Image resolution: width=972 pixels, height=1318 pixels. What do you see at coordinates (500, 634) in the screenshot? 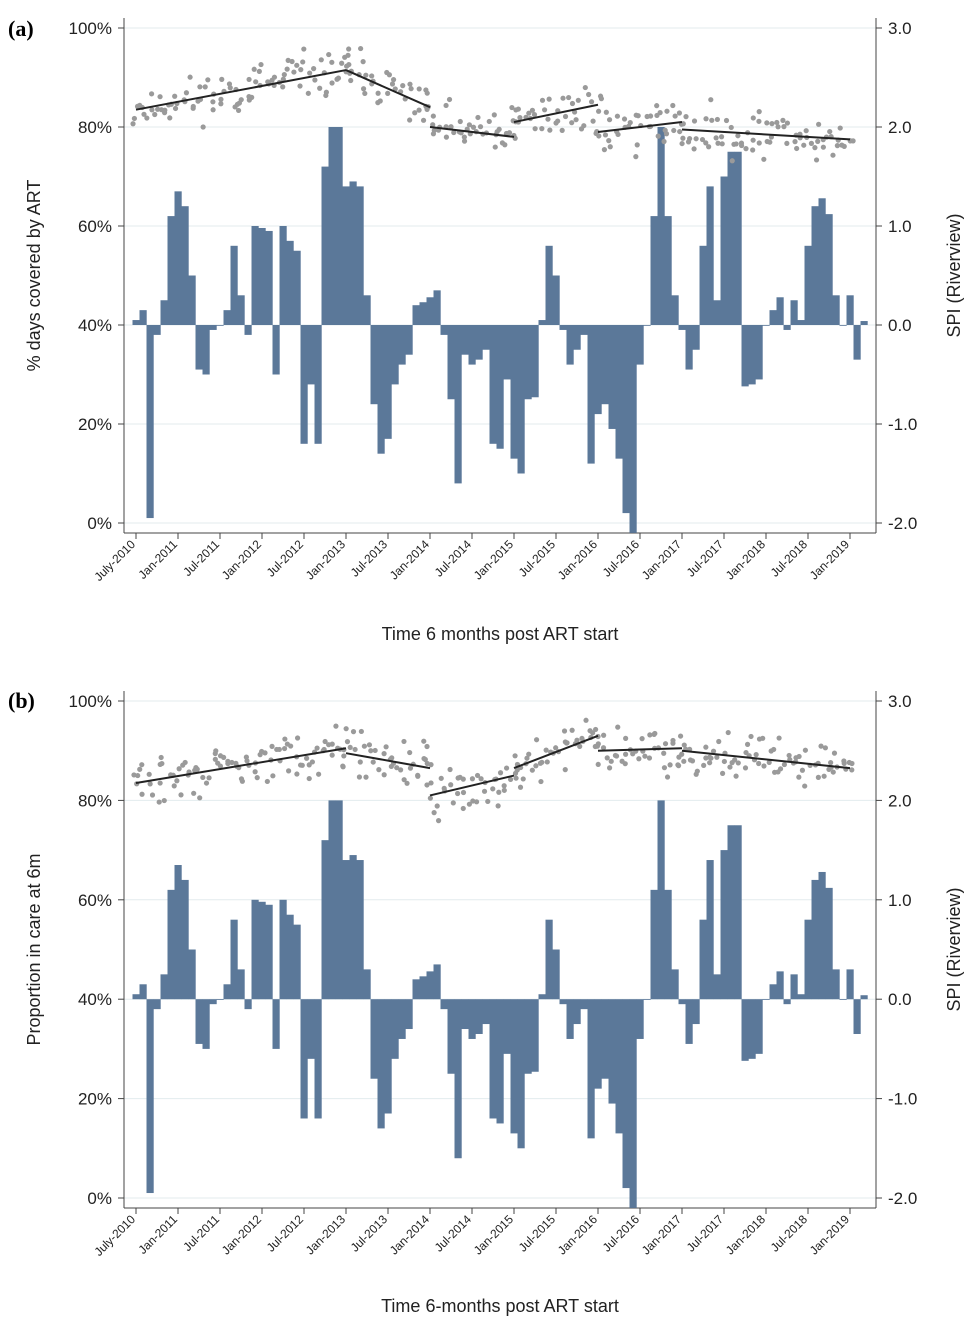
I see `x-axis-title: Time 6 months post ART start` at bounding box center [500, 634].